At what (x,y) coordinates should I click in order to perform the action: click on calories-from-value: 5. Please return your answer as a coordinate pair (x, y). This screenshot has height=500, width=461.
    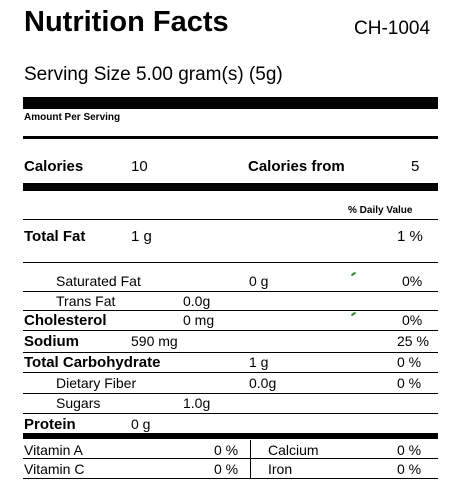
    Looking at the image, I should click on (415, 166).